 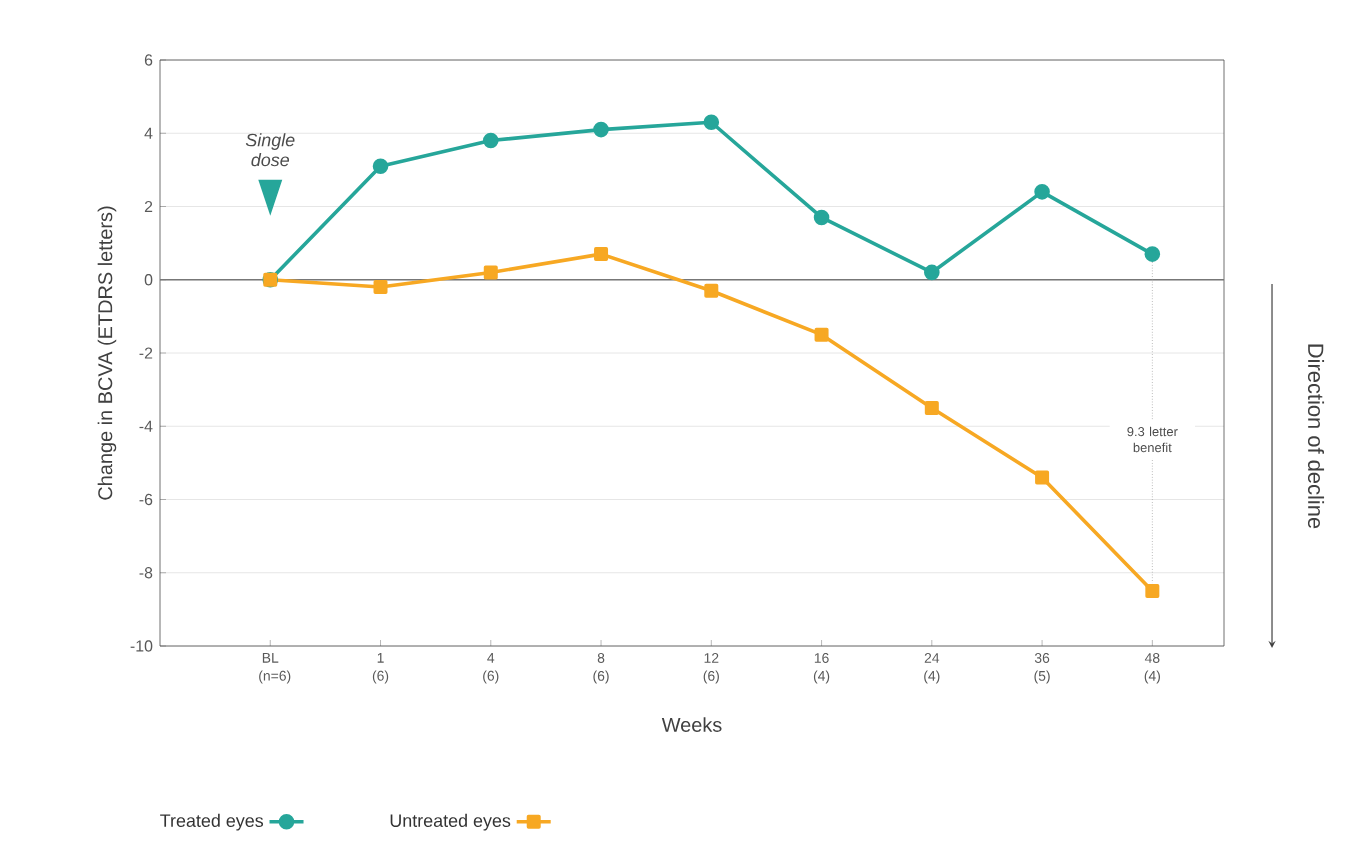 What do you see at coordinates (107, 353) in the screenshot?
I see `y-axis-title: Change in BCVA (ETDRS letters)` at bounding box center [107, 353].